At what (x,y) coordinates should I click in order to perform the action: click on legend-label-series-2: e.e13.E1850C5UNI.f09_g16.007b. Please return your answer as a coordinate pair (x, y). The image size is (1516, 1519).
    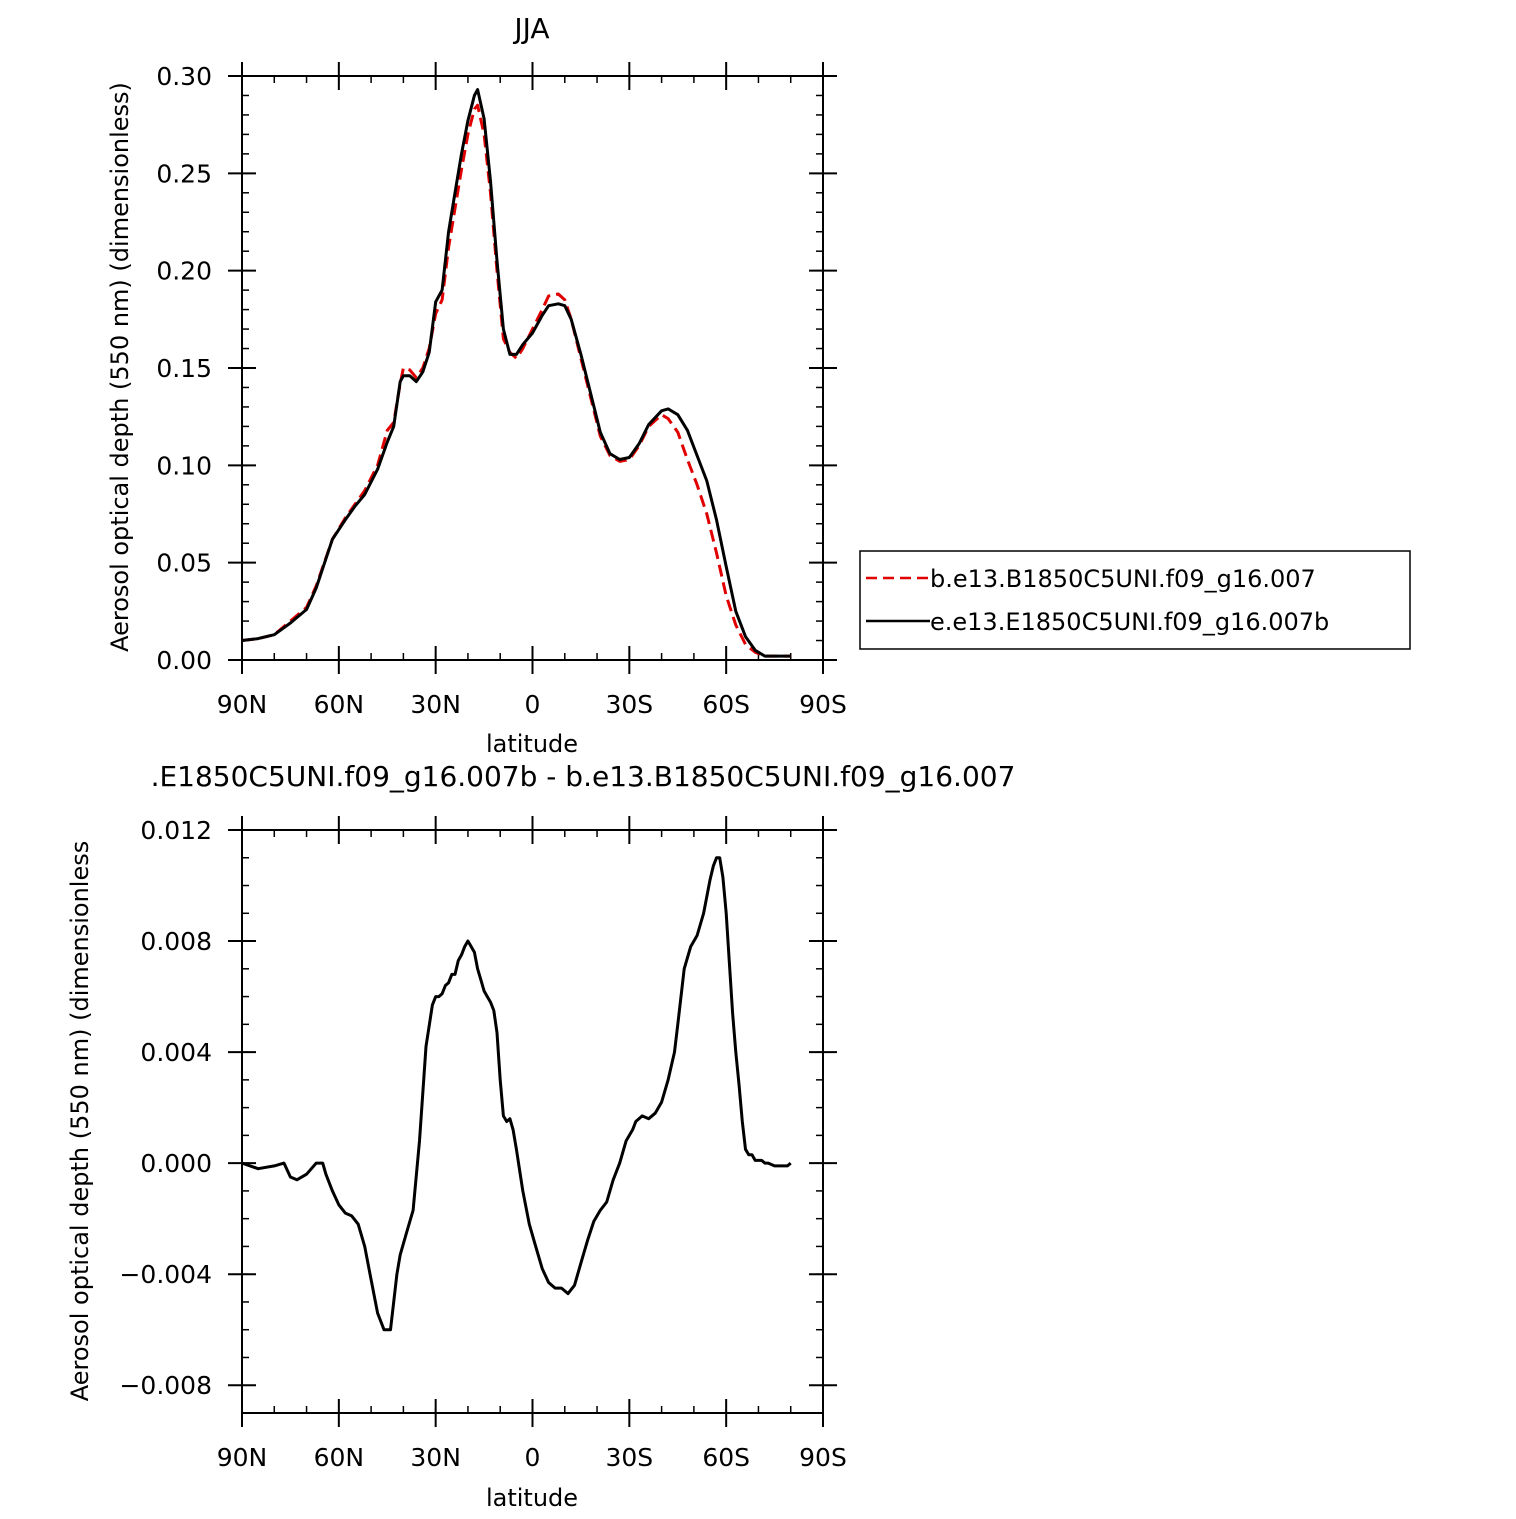
    Looking at the image, I should click on (1129, 622).